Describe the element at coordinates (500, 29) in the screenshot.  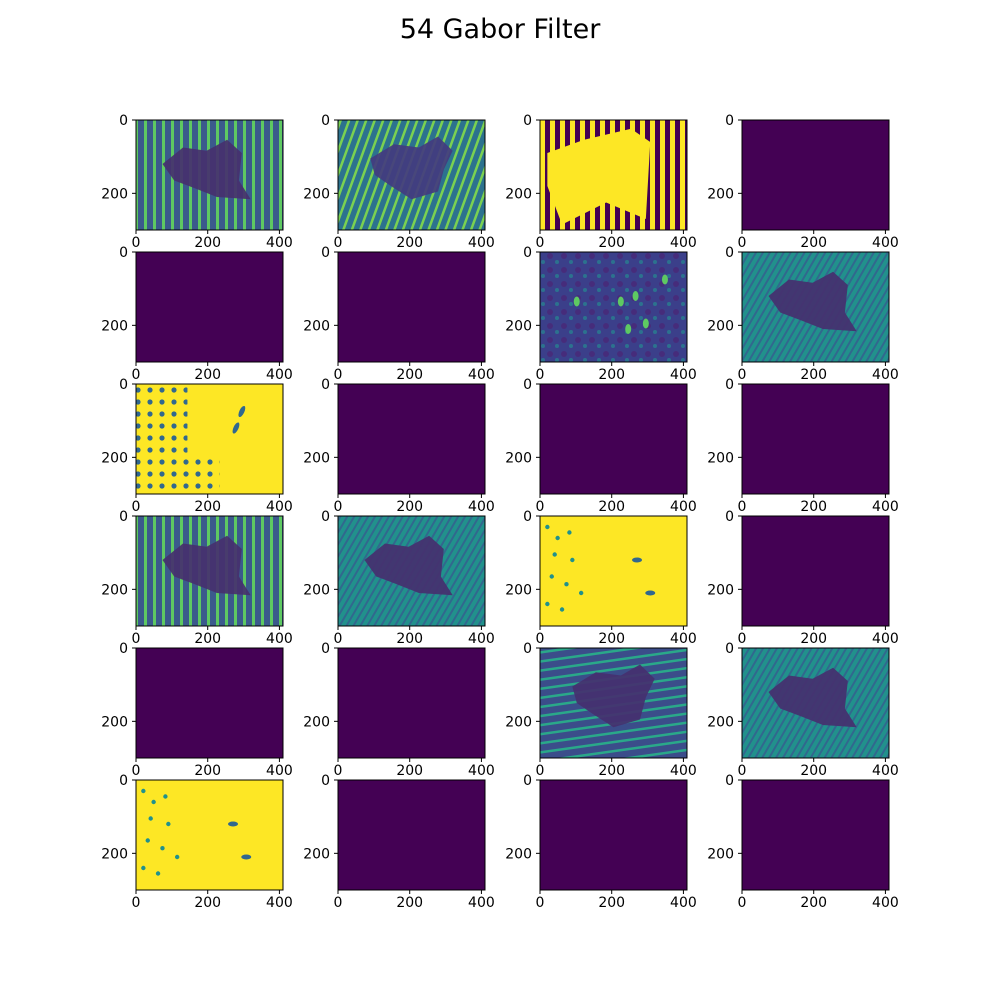
I see `figure-title: 54 Gabor Filter` at that location.